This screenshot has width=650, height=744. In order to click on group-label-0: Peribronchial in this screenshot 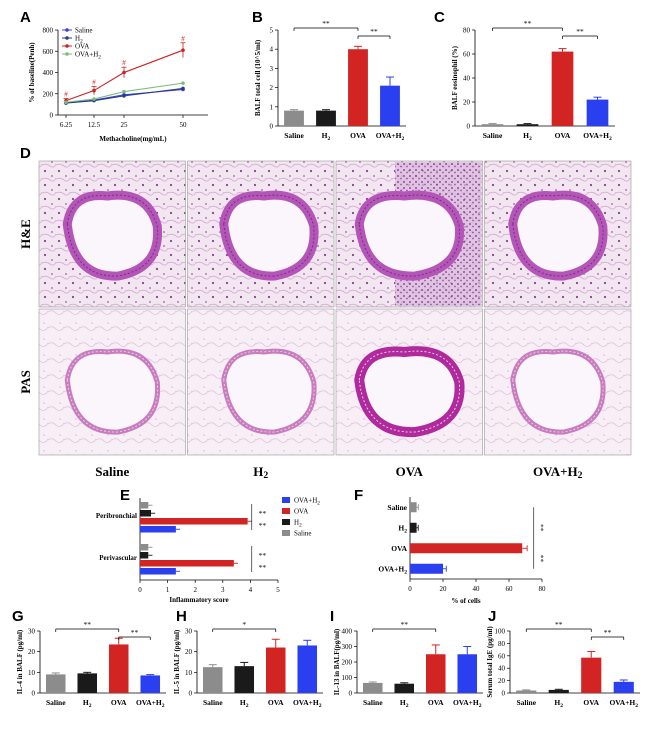, I will do `click(116, 516)`.